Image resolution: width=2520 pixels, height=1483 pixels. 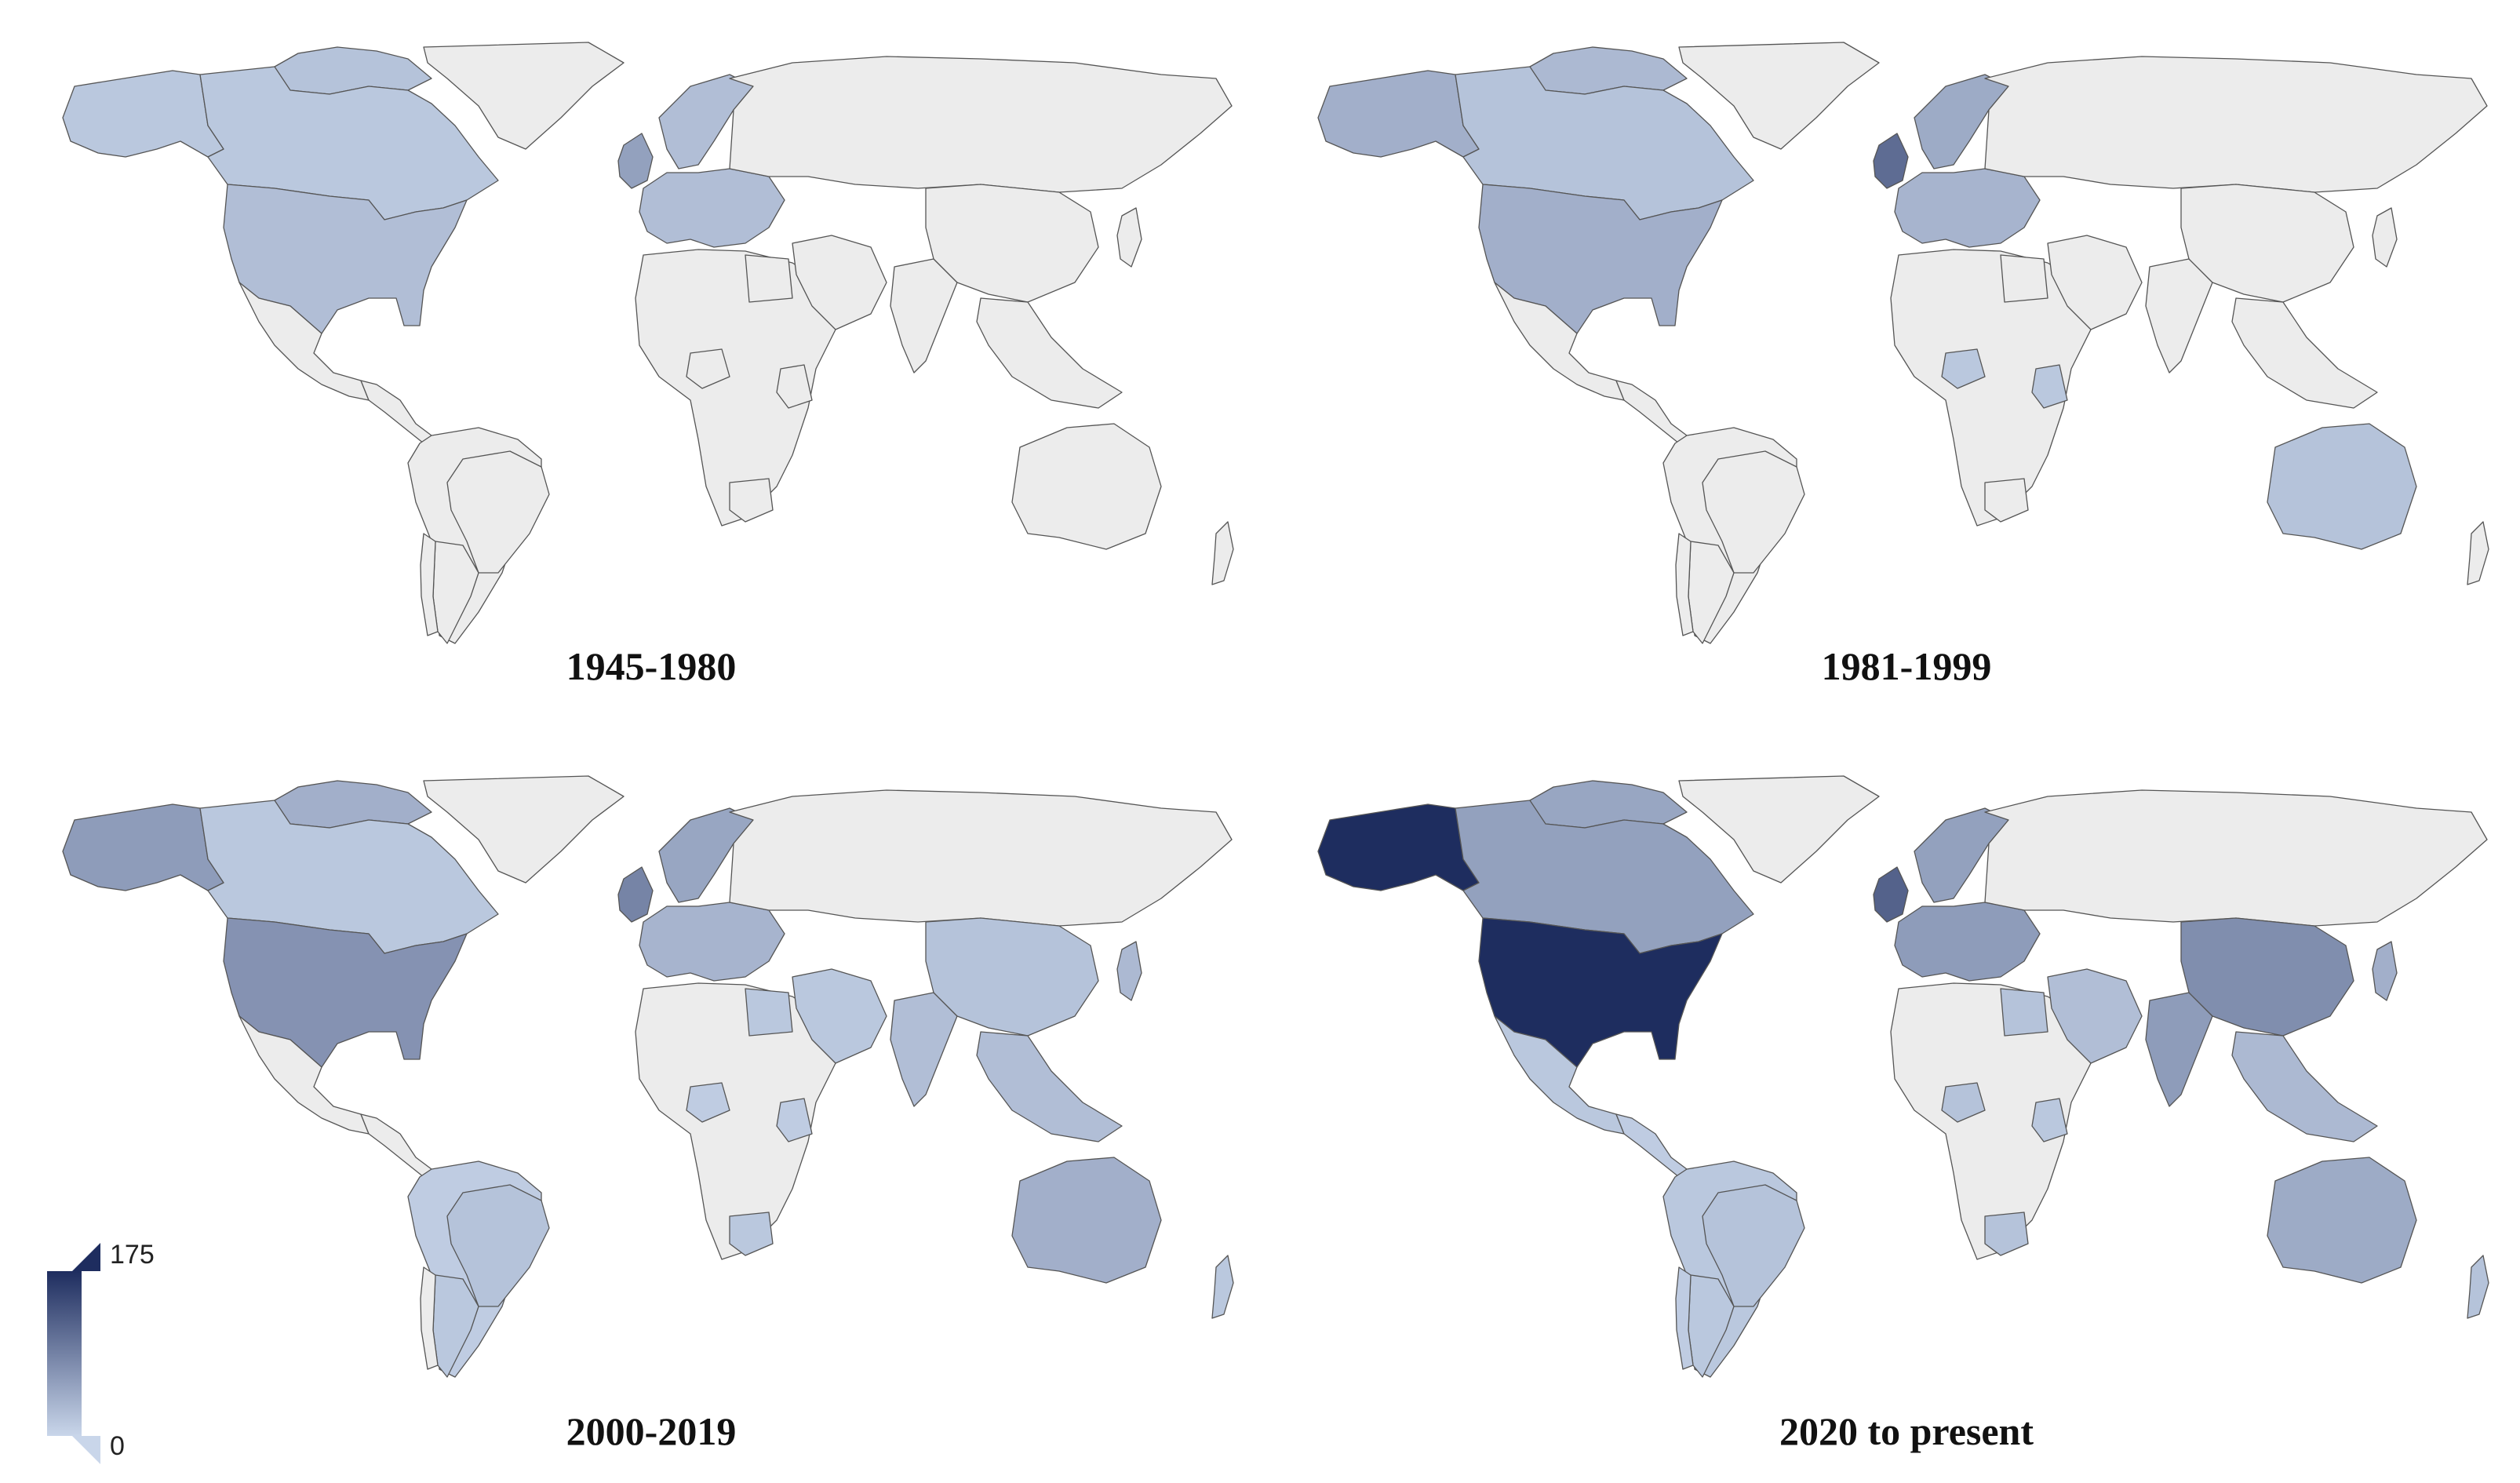 I want to click on legend-max-handle, so click(x=86, y=1257).